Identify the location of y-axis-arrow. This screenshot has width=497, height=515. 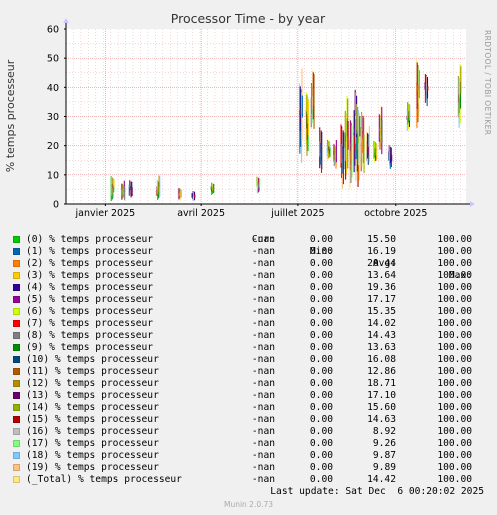
(66, 20).